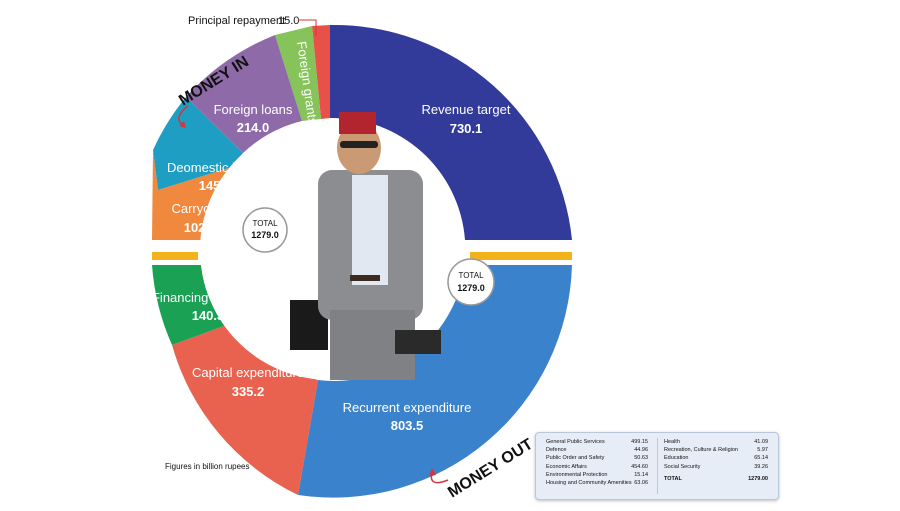 The width and height of the screenshot is (900, 511). What do you see at coordinates (407, 425) in the screenshot?
I see `recurrent-value: 803.5` at bounding box center [407, 425].